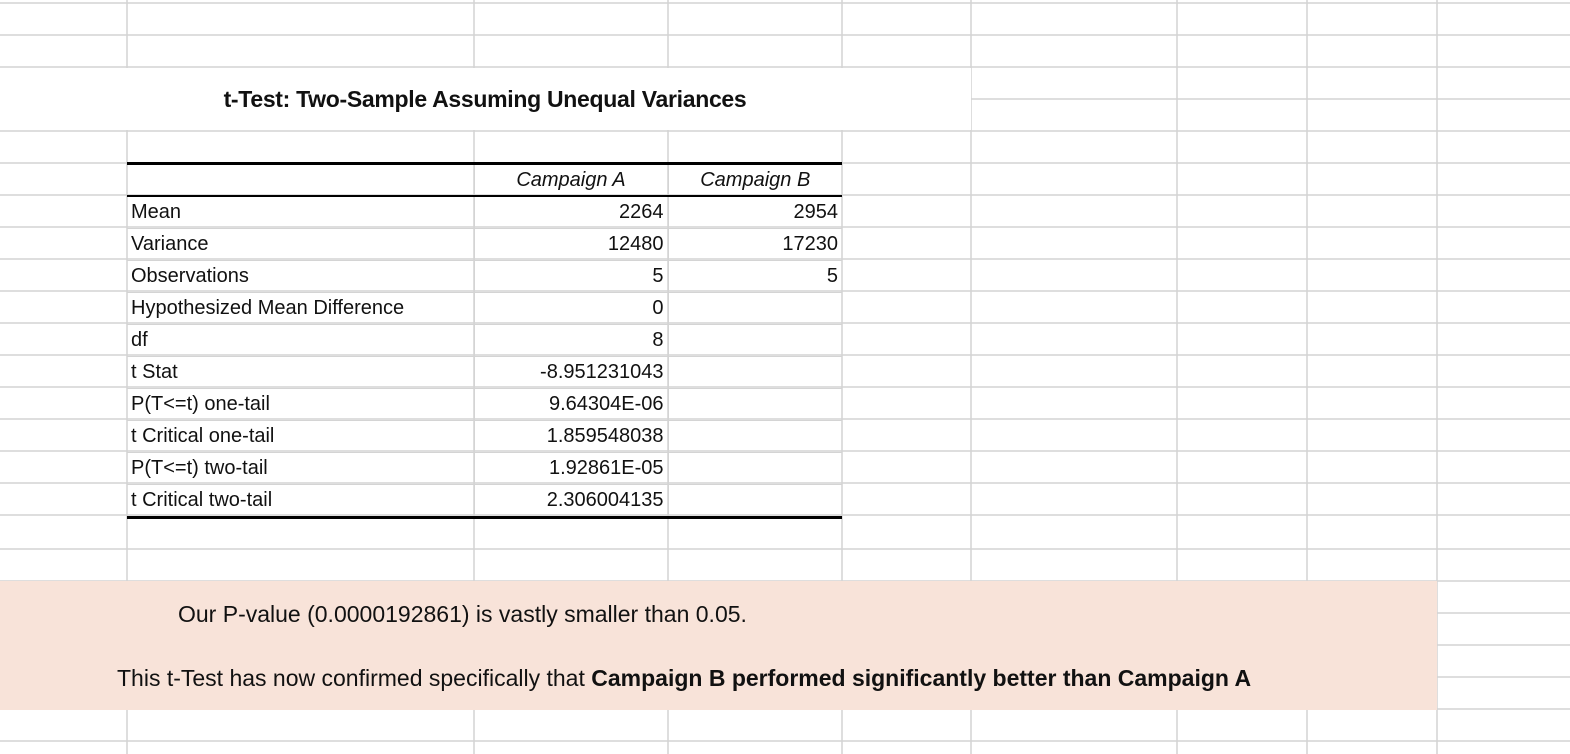  I want to click on value-campaign-a: 5, so click(571, 276).